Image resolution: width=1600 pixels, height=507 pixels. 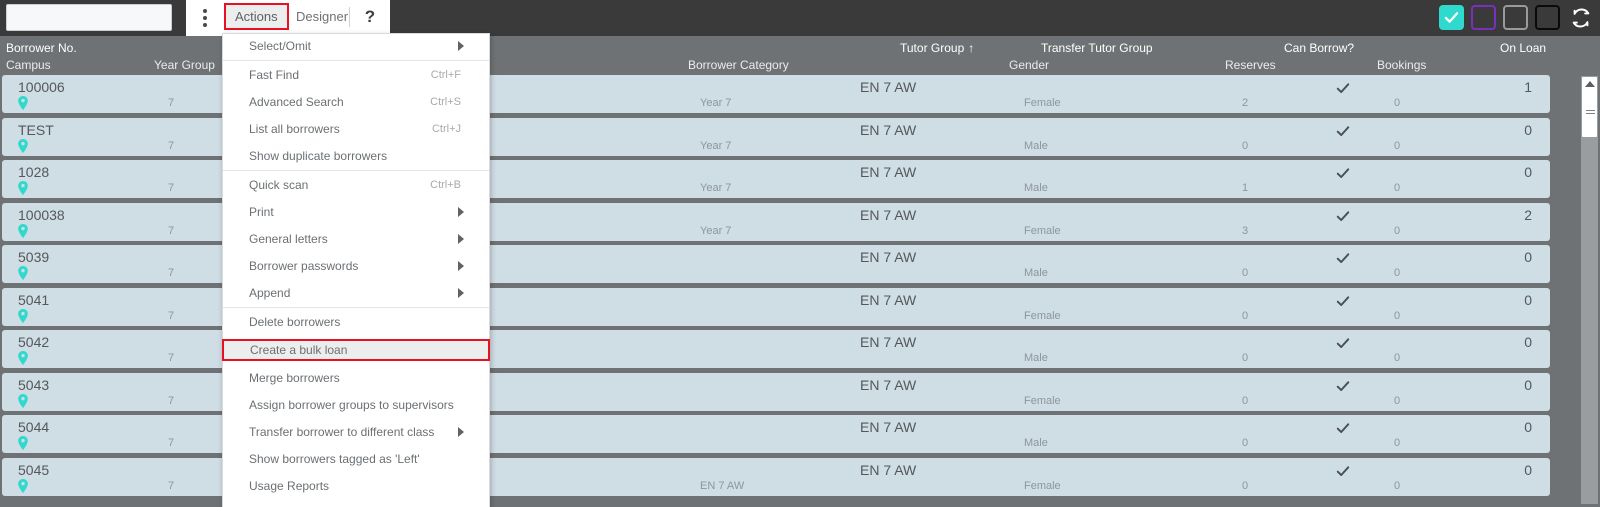 I want to click on vertical-scrollbar, so click(x=1589, y=290).